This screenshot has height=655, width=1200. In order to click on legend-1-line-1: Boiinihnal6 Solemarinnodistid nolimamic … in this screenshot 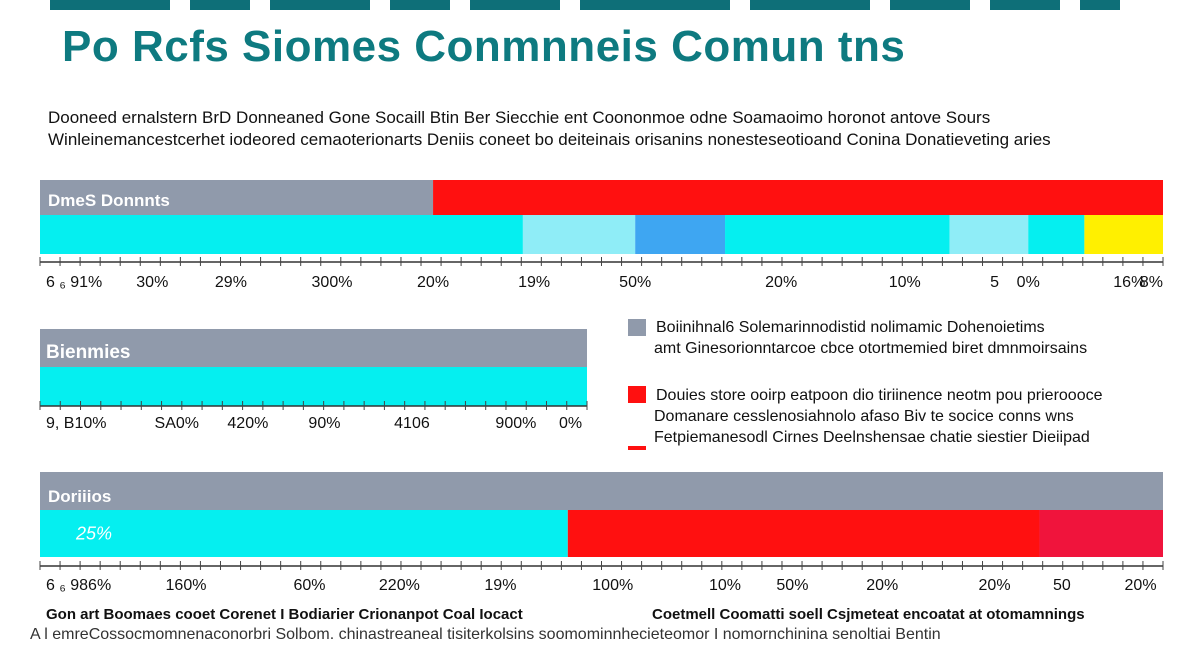, I will do `click(850, 327)`.